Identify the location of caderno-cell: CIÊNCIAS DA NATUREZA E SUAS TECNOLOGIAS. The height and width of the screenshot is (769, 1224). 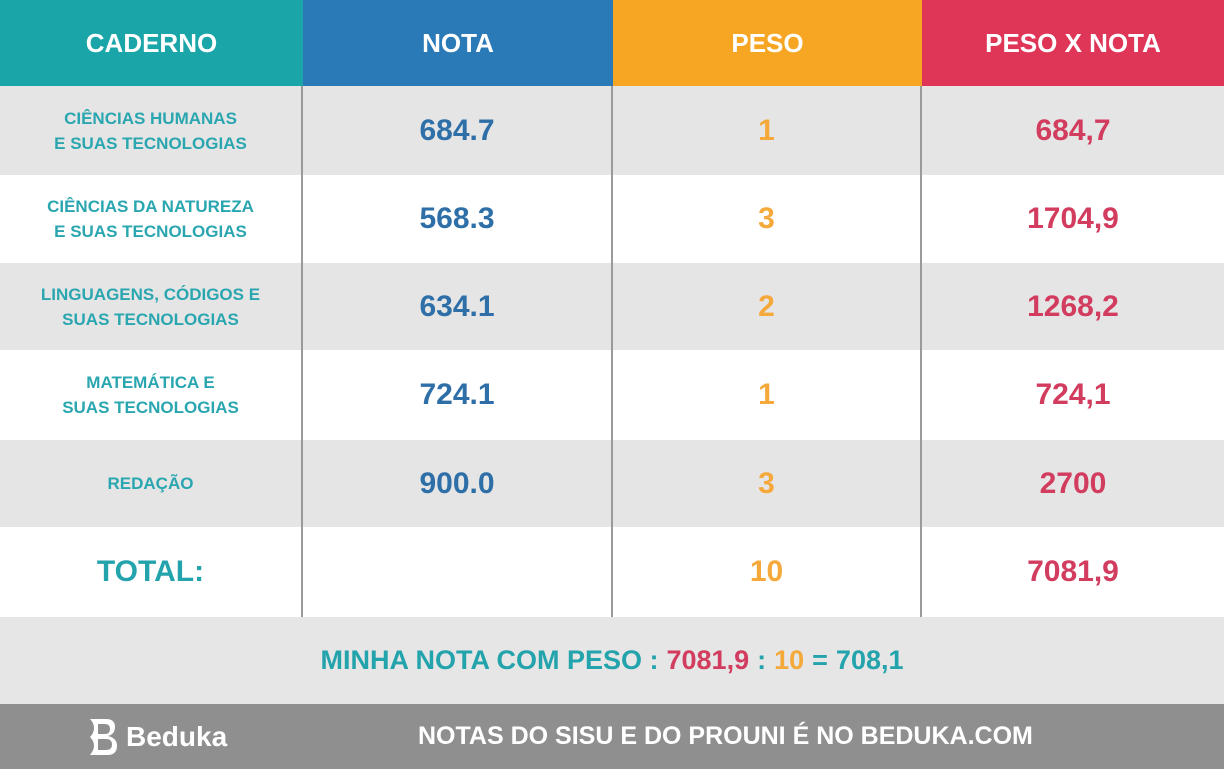
(151, 219).